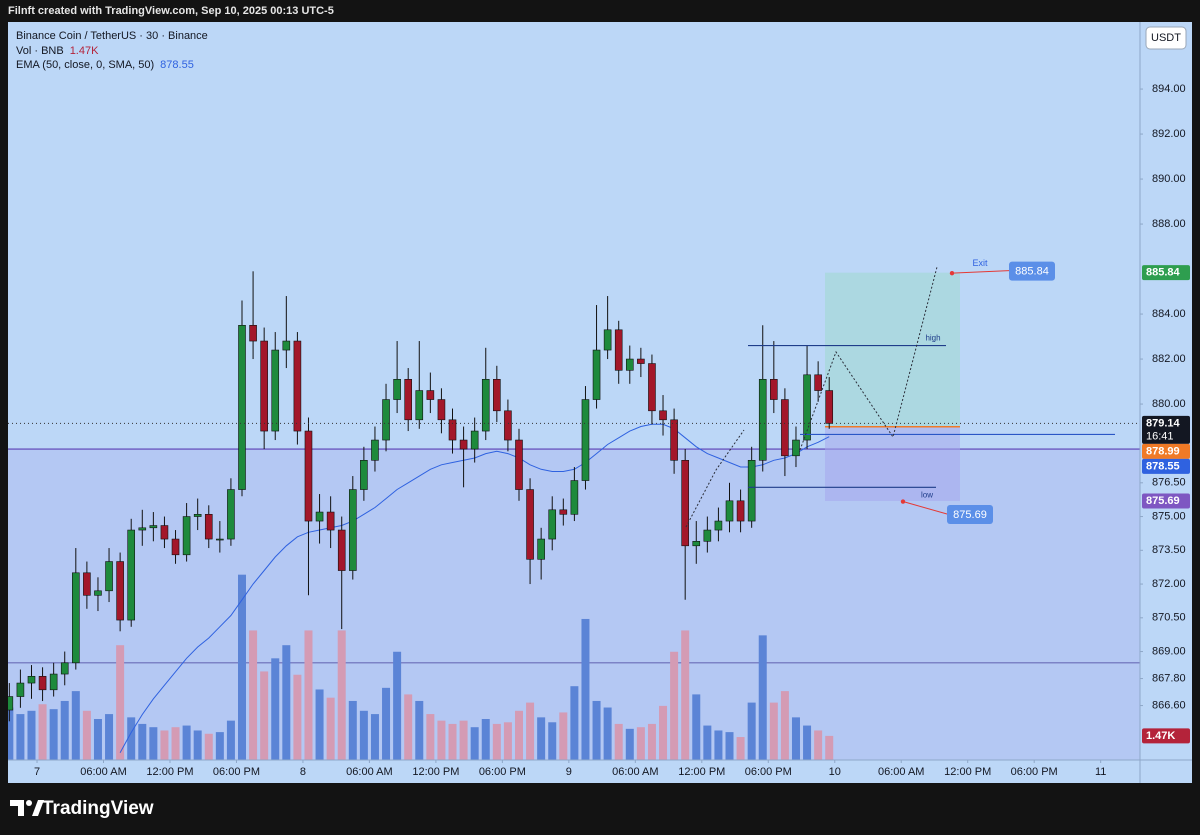 This screenshot has width=1200, height=835. I want to click on price-tag-label: 878.99, so click(1163, 451).